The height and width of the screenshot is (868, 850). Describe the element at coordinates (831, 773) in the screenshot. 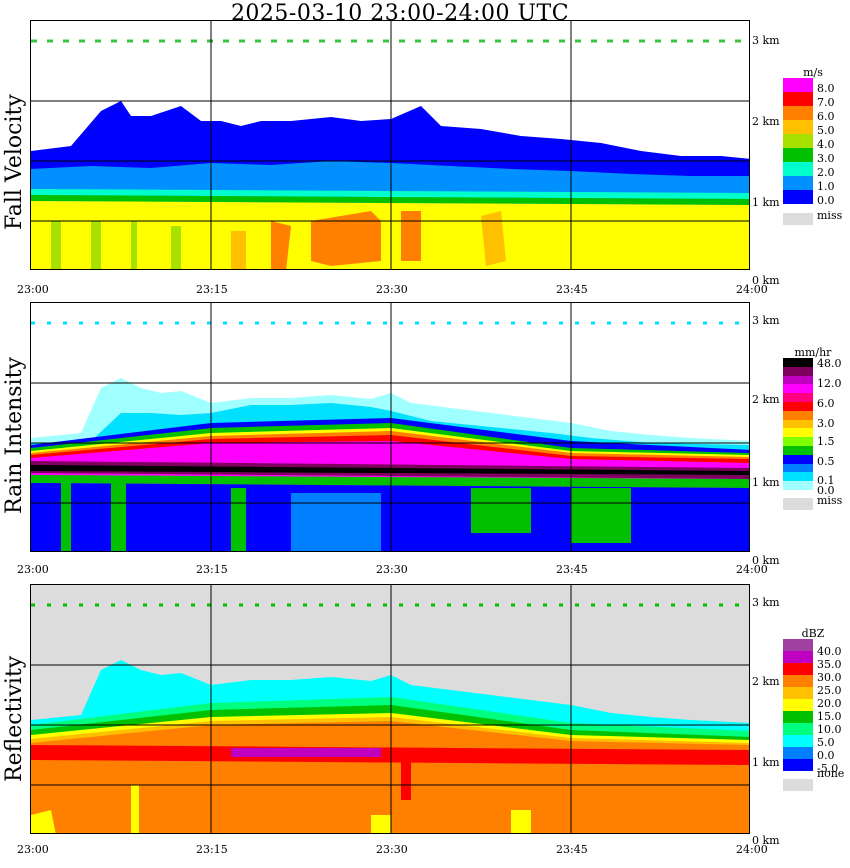

I see `rf-legend-none-label: none` at that location.